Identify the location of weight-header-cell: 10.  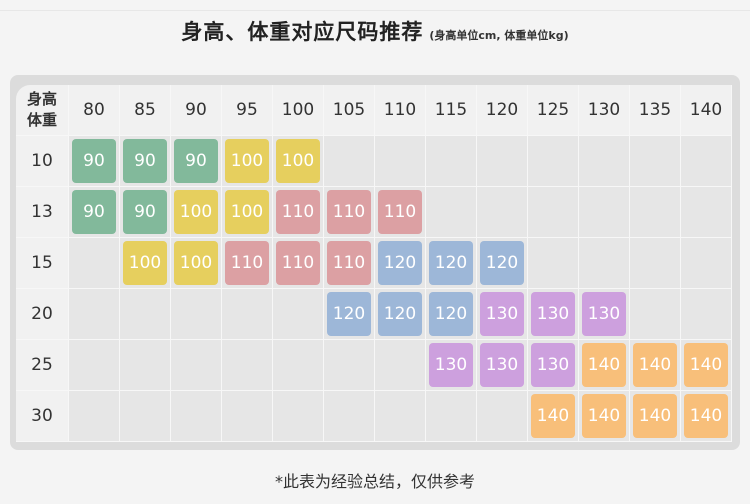
(42, 161).